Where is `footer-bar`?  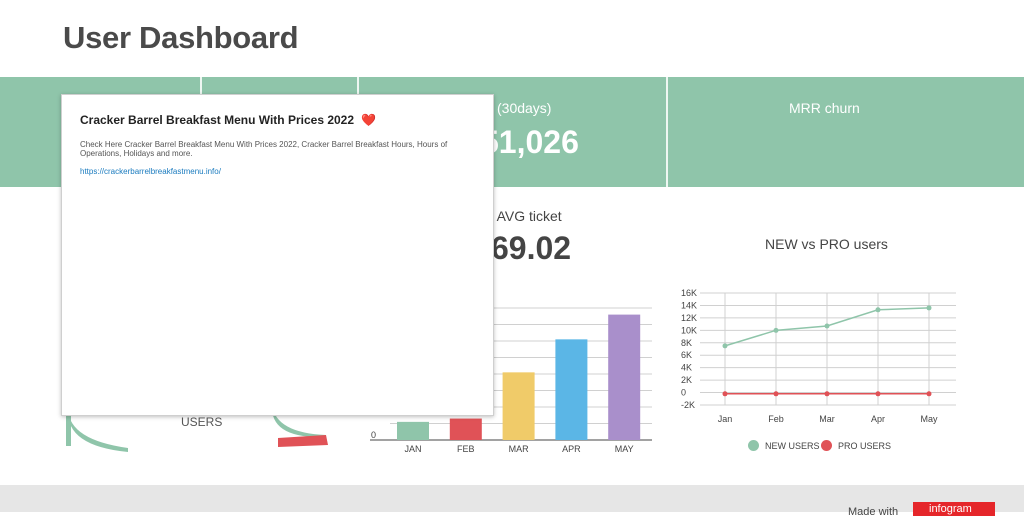
footer-bar is located at coordinates (512, 498).